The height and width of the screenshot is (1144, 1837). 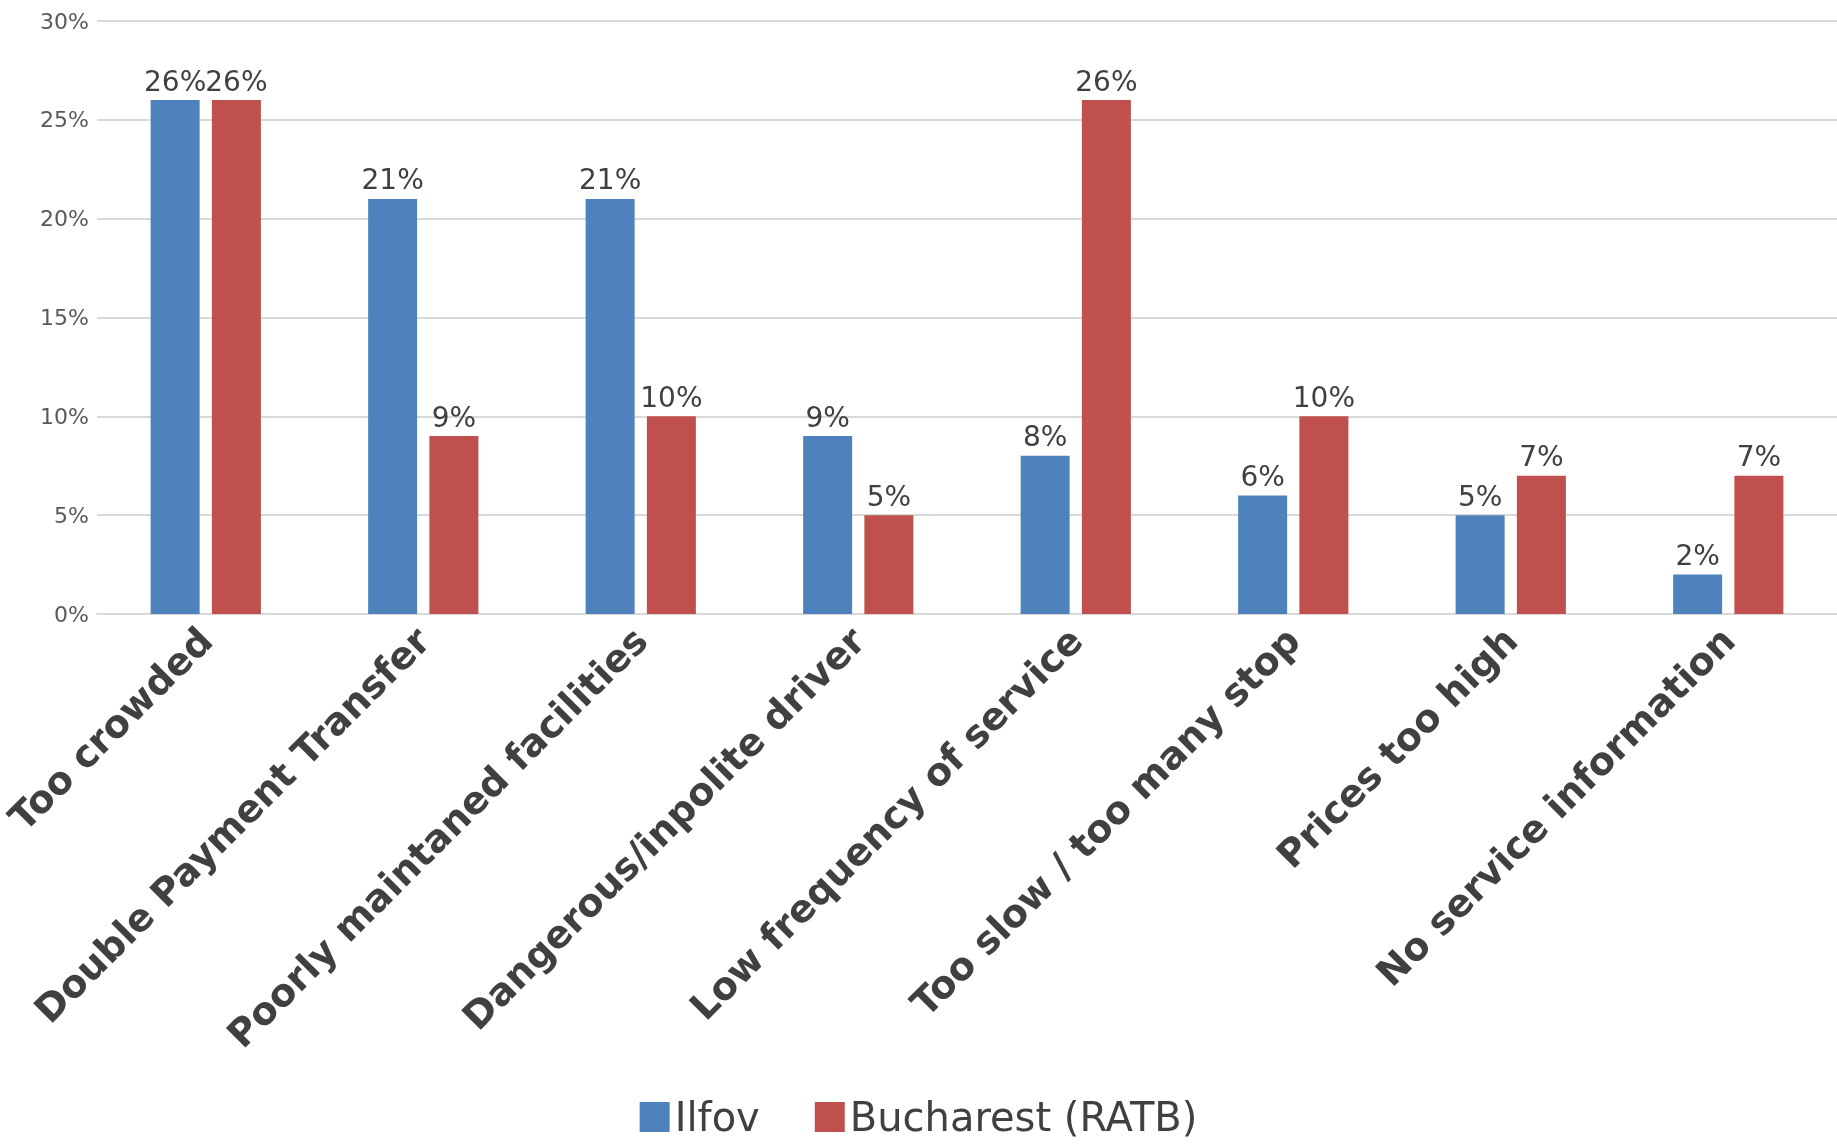 I want to click on y-tick-label: 5%, so click(x=71, y=515).